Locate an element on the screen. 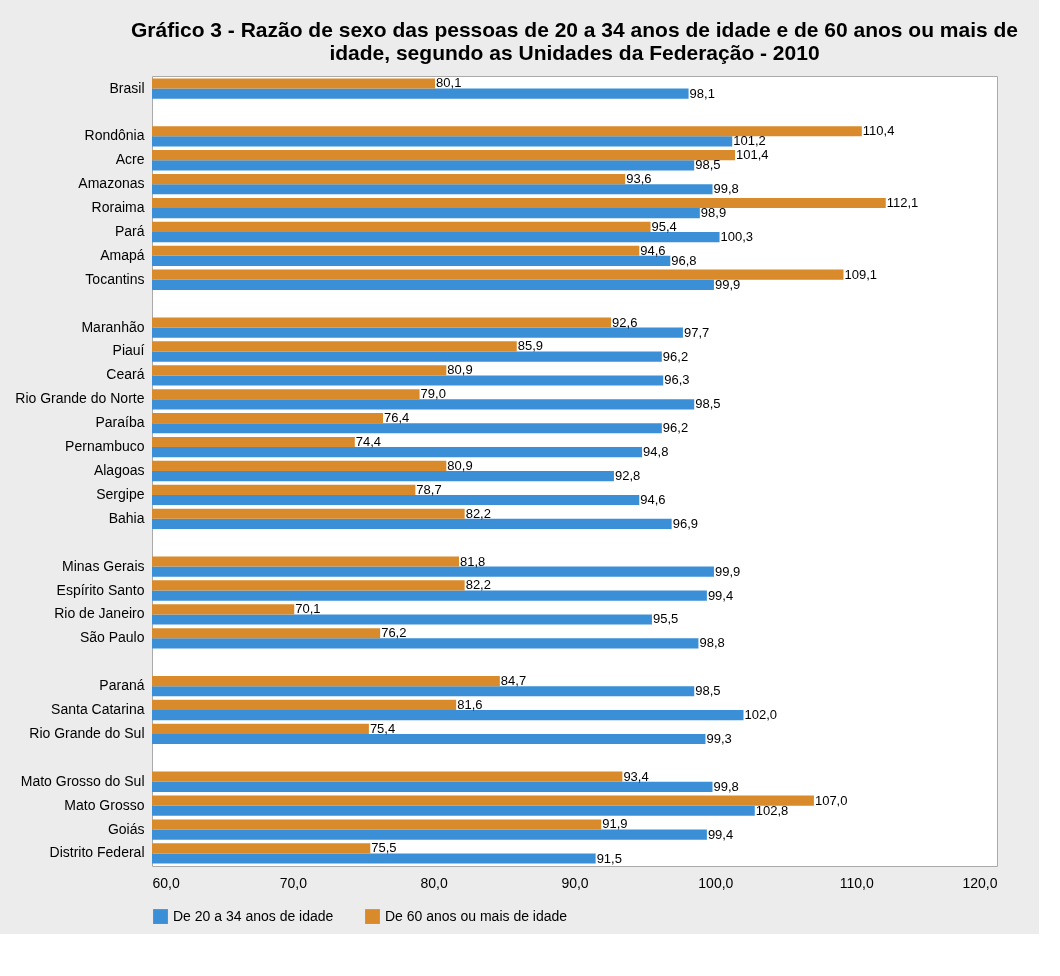 This screenshot has height=976, width=1060. y-tick-label: Sergipe is located at coordinates (120, 493).